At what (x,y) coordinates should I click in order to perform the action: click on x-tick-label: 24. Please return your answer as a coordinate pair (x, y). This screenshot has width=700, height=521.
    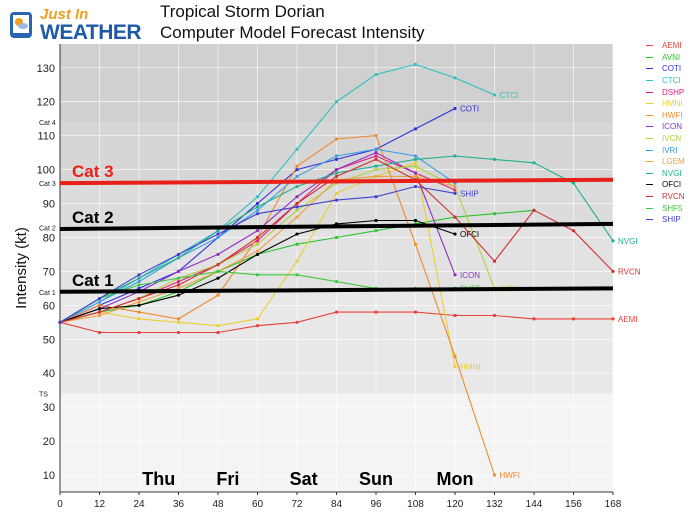
    Looking at the image, I should click on (139, 504).